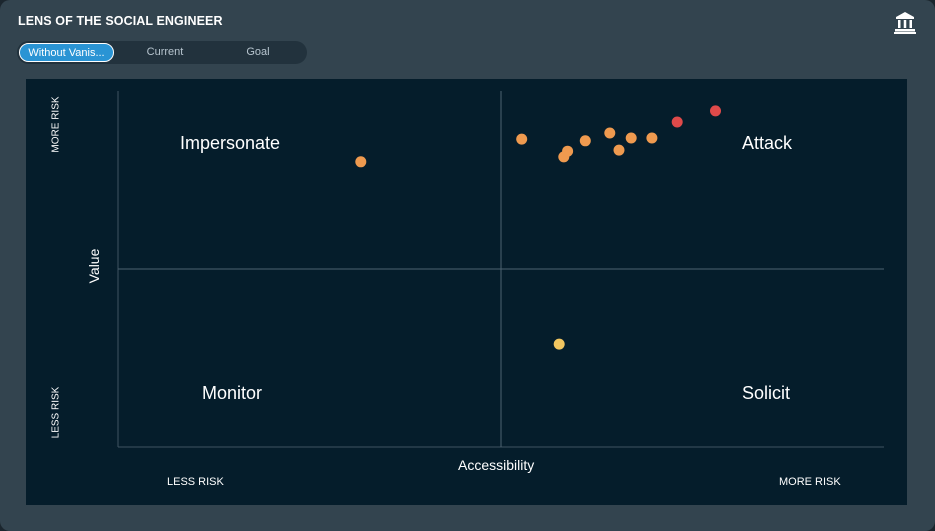  I want to click on quadrant-label-monitor: Monitor, so click(232, 393).